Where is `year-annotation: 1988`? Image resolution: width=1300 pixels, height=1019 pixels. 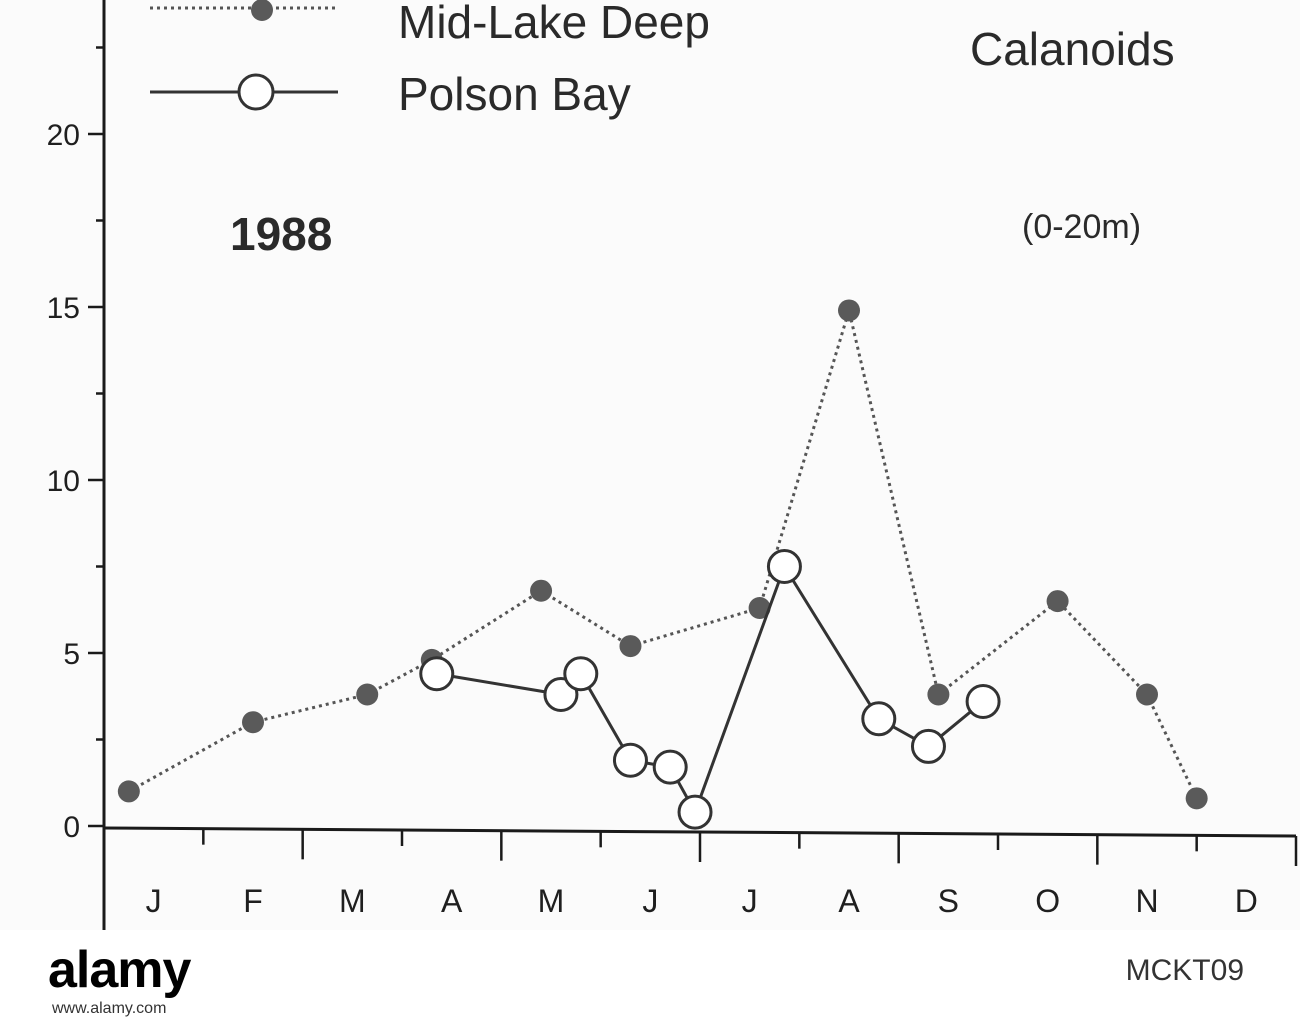
year-annotation: 1988 is located at coordinates (281, 234).